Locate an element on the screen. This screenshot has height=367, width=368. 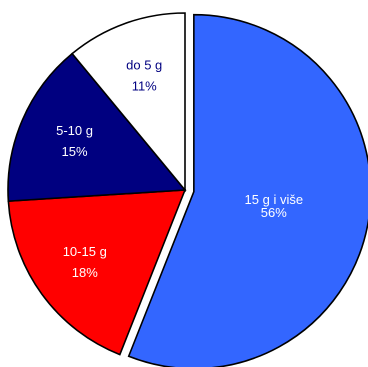
slice-label-10-15-g: 10-15 g is located at coordinates (85, 251).